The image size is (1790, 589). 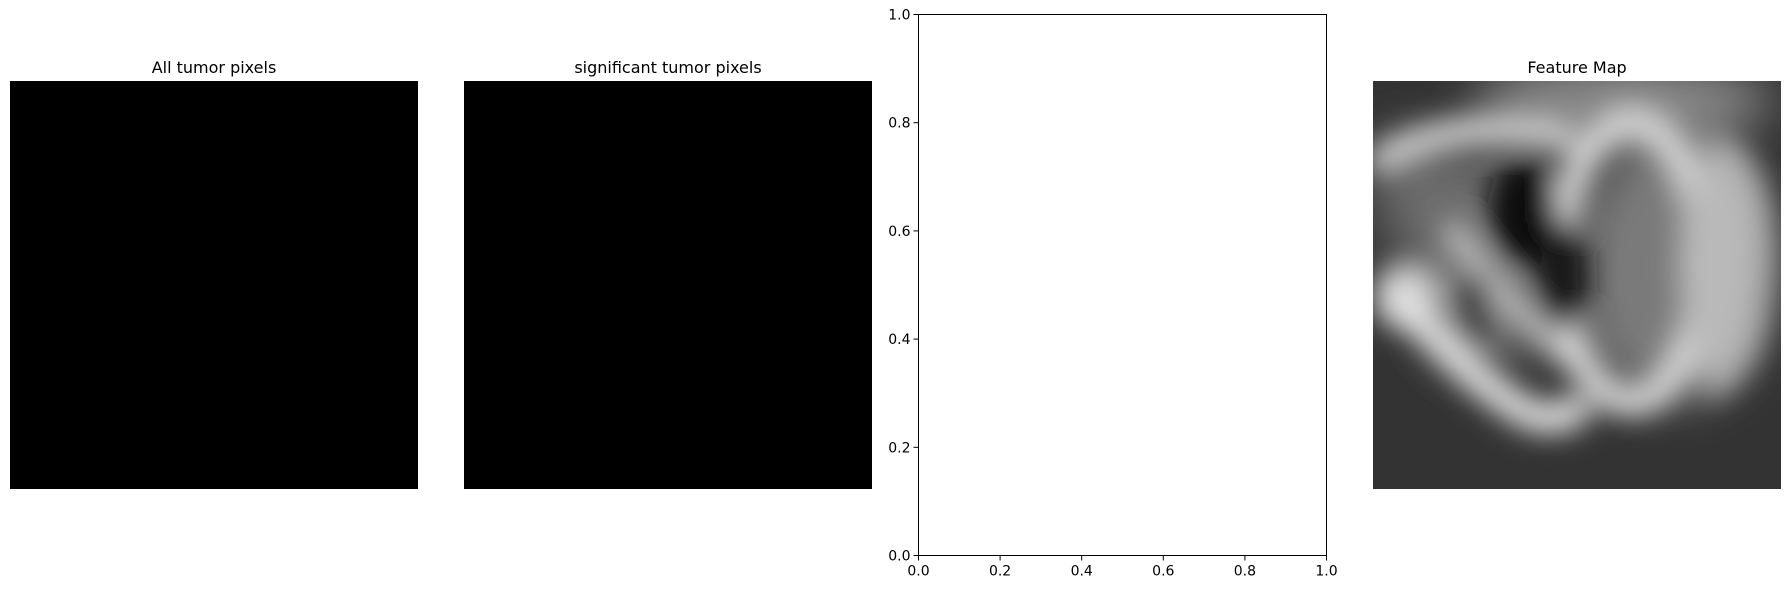 What do you see at coordinates (1082, 572) in the screenshot?
I see `x-tick-label: 0.4` at bounding box center [1082, 572].